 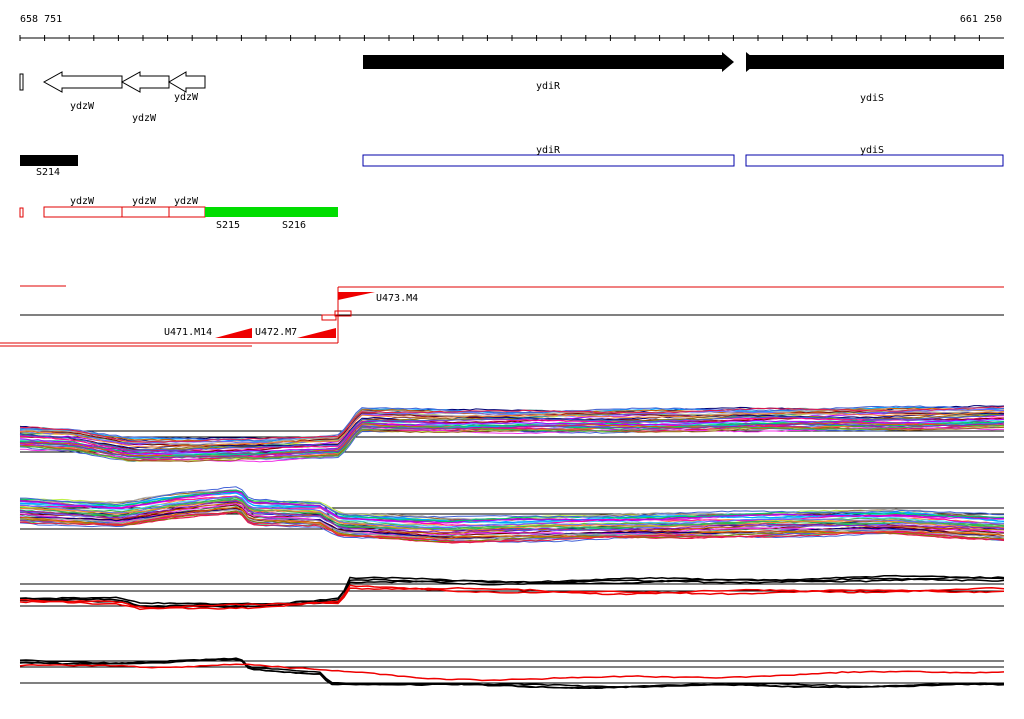 What do you see at coordinates (228, 225) in the screenshot?
I see `segment-label-s215: S215` at bounding box center [228, 225].